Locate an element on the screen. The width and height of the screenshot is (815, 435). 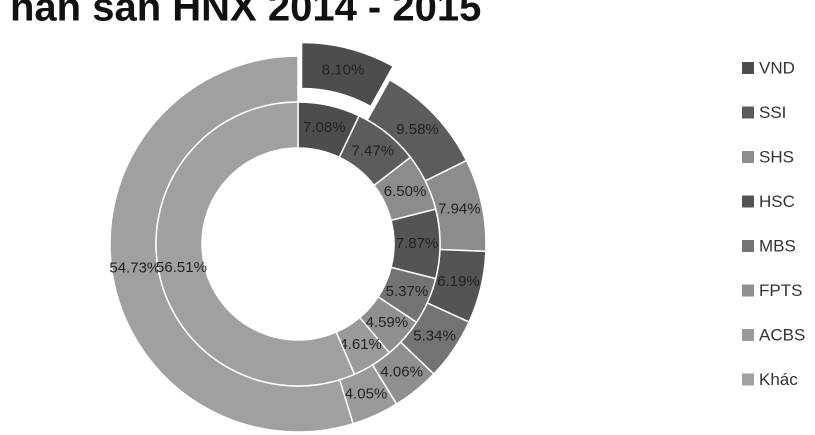
data-label: 9.58% is located at coordinates (417, 129).